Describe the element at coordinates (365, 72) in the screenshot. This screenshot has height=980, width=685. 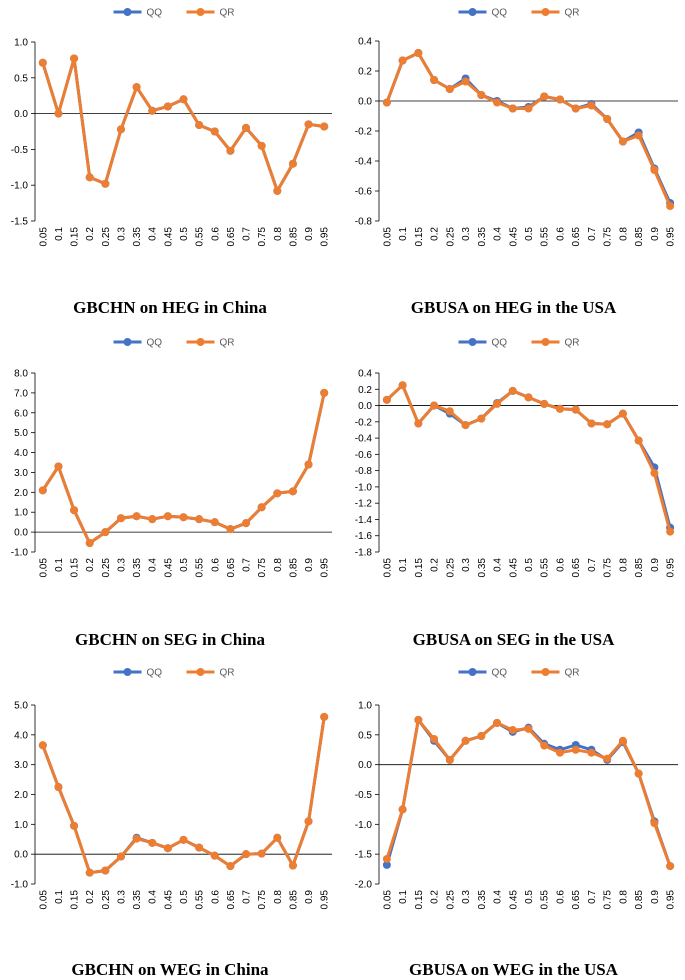
I see `y-tick-label: 0.2` at that location.